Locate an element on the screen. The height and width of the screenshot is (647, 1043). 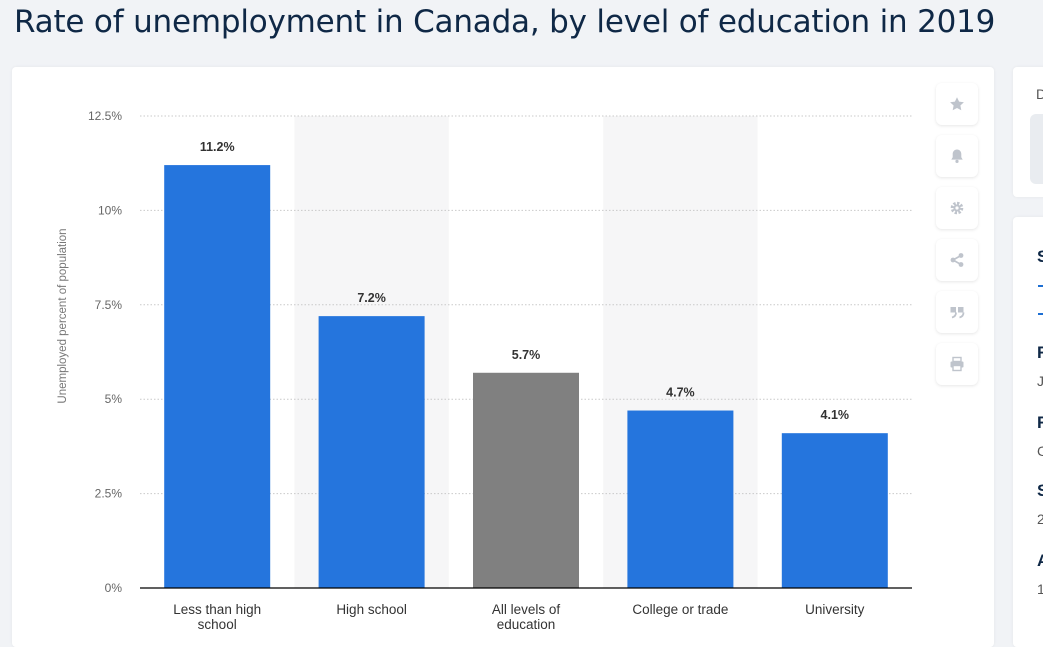
x-tick-label: College or trade is located at coordinates (680, 609).